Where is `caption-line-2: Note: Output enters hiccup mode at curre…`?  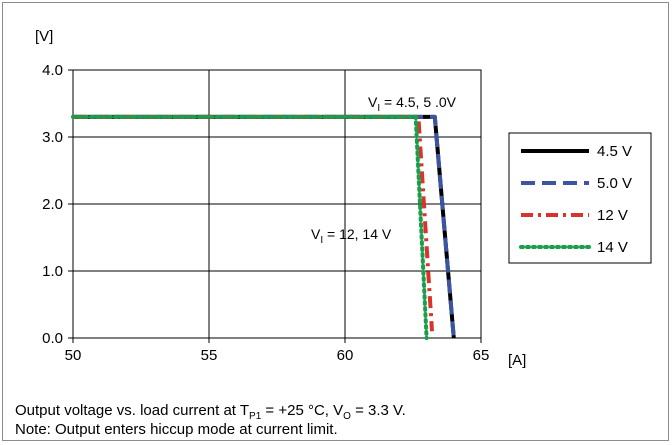 caption-line-2: Note: Output enters hiccup mode at curre… is located at coordinates (176, 429).